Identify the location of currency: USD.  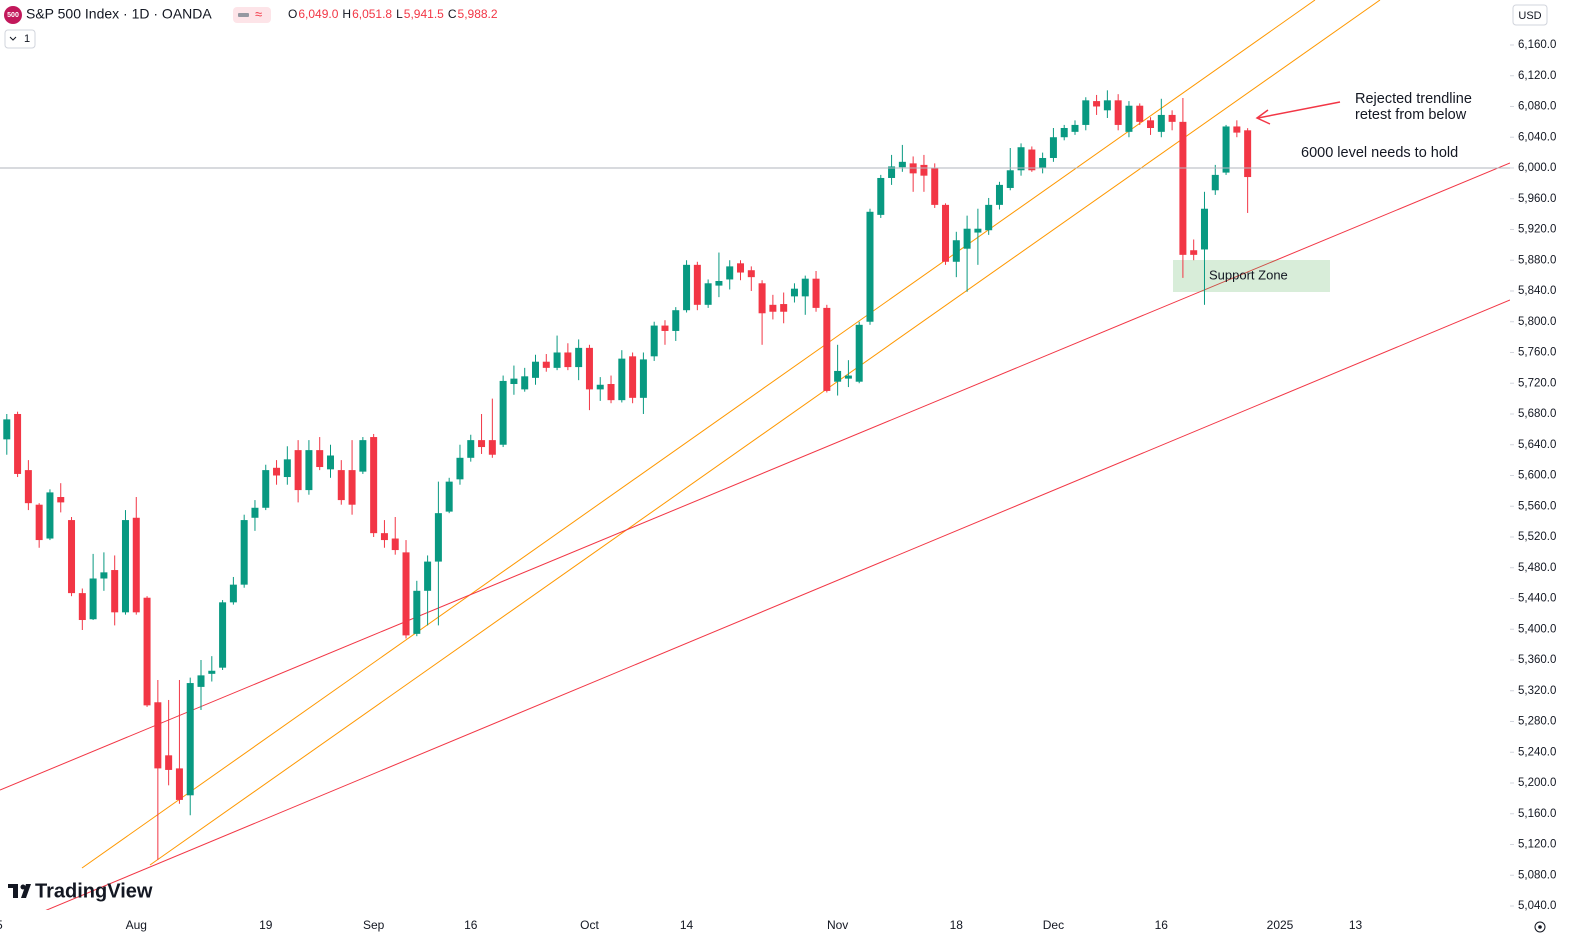
(1529, 16).